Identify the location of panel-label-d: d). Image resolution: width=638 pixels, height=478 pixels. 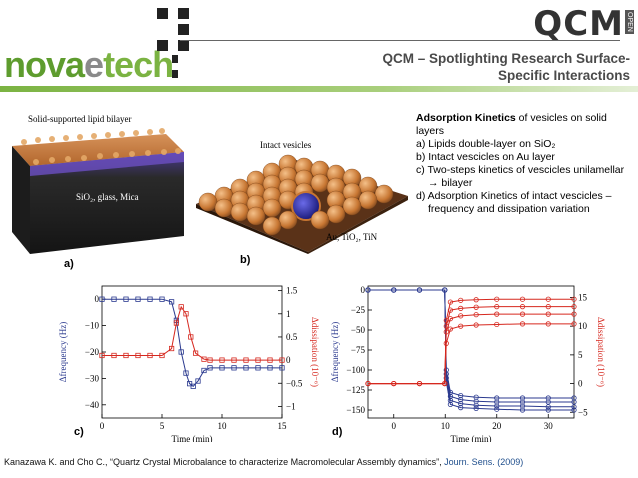
(337, 432).